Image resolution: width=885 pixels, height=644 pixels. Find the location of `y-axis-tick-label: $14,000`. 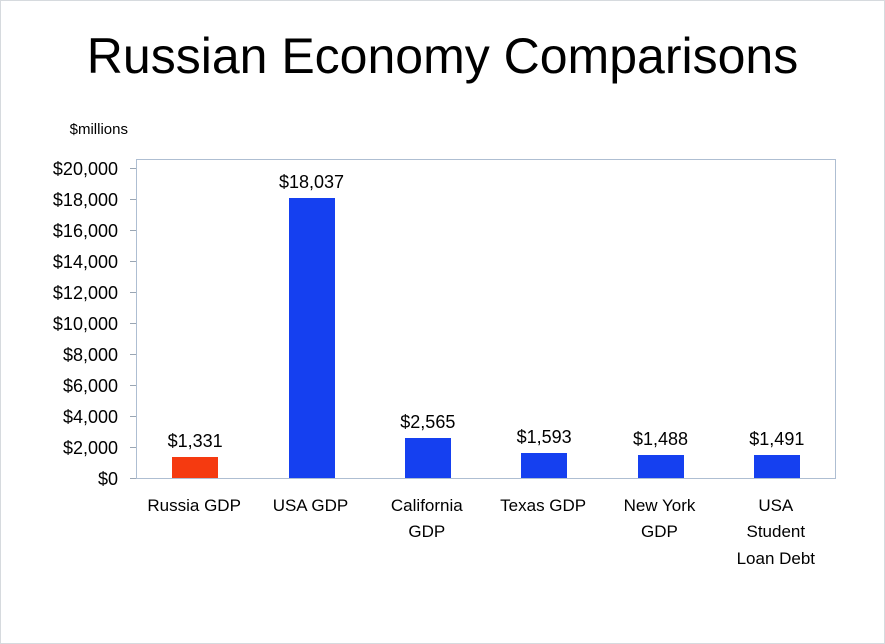

y-axis-tick-label: $14,000 is located at coordinates (85, 262).